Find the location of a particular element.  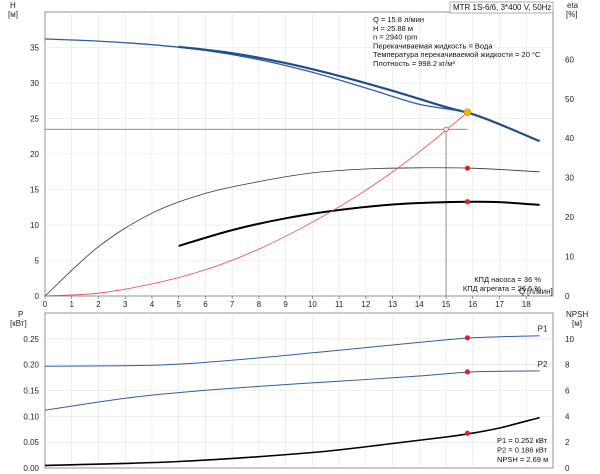

duty-info-line: n = 2940 rpm is located at coordinates (395, 37).